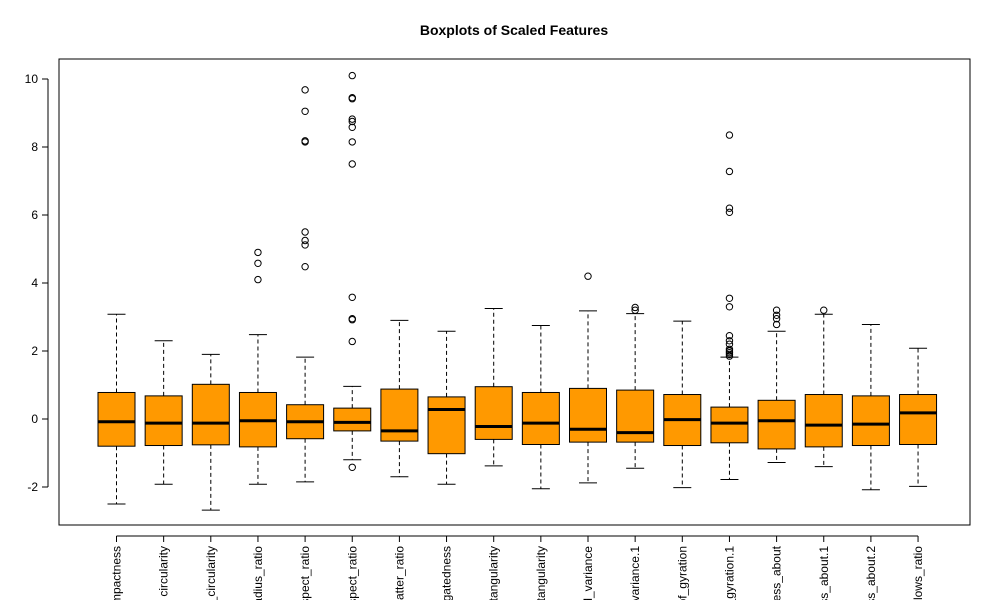  Describe the element at coordinates (588, 573) in the screenshot. I see `x-category-label: d_variance` at that location.